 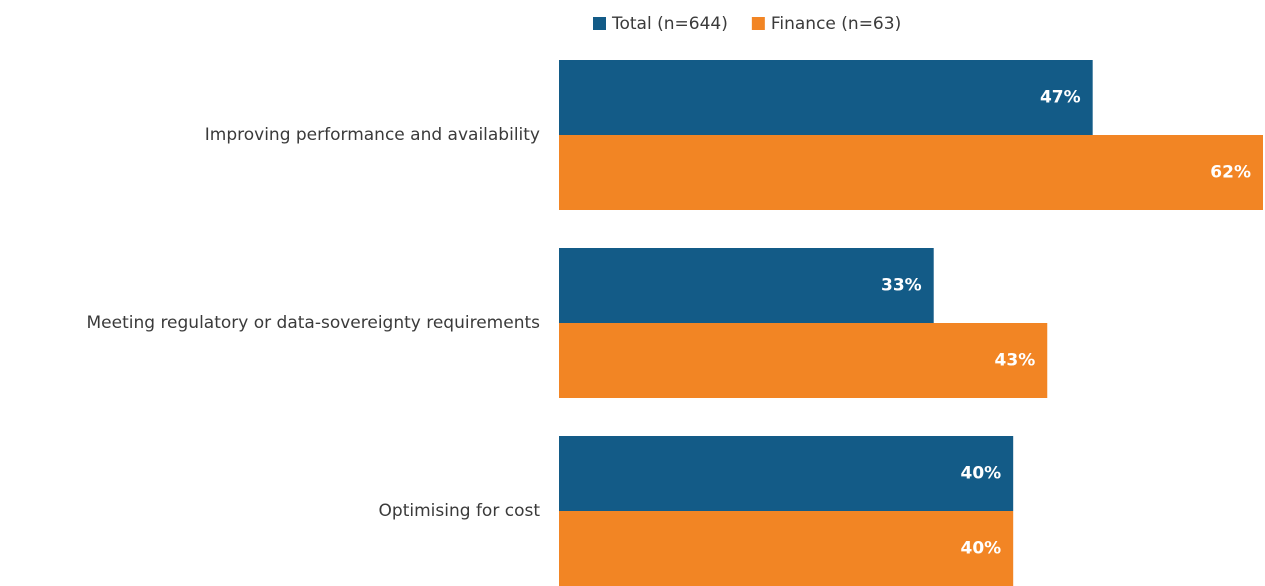 I want to click on value-label: 47%, so click(x=1060, y=98).